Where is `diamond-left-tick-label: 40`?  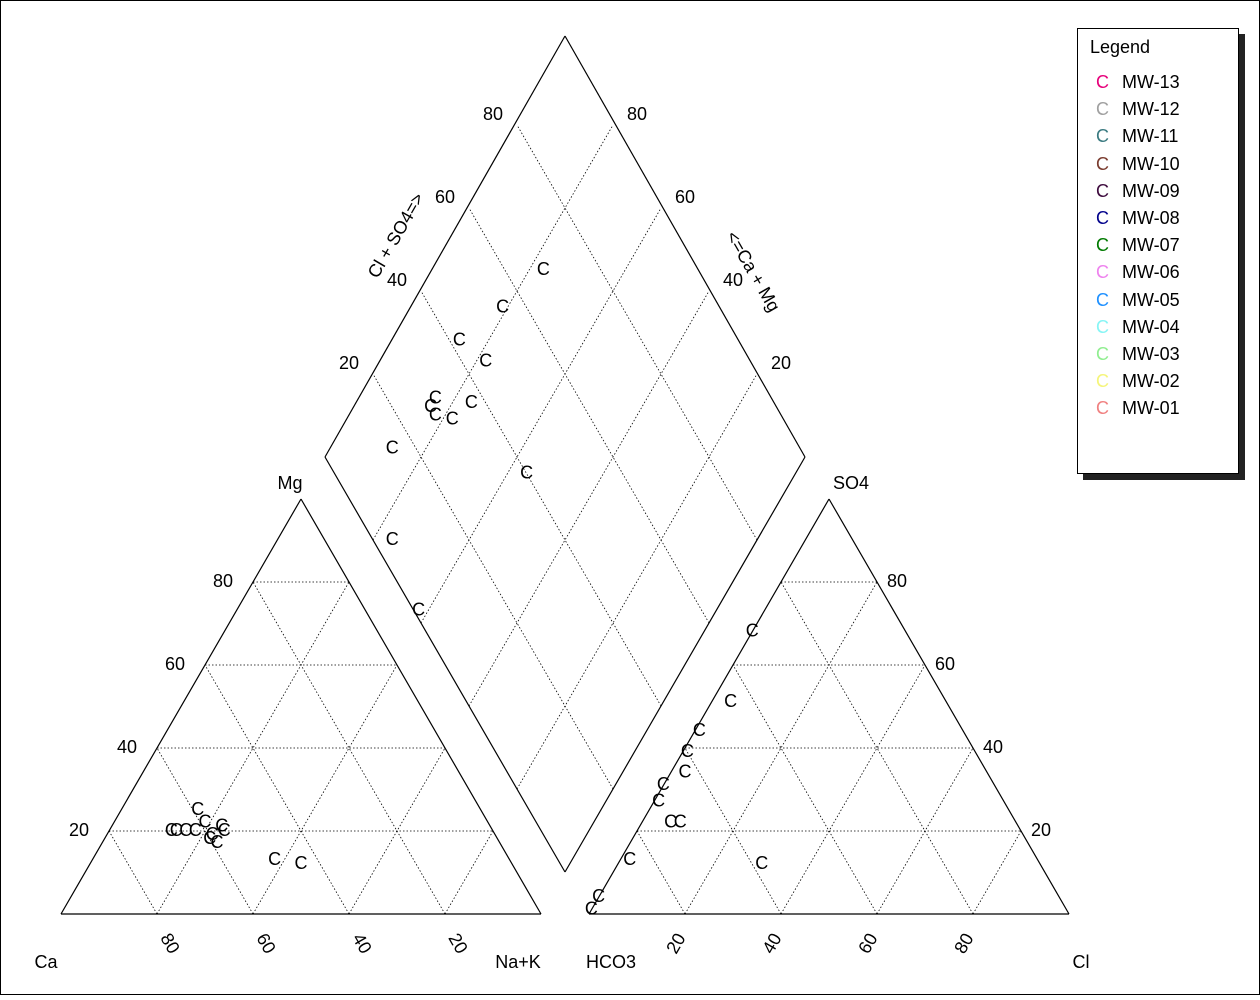
diamond-left-tick-label: 40 is located at coordinates (397, 280).